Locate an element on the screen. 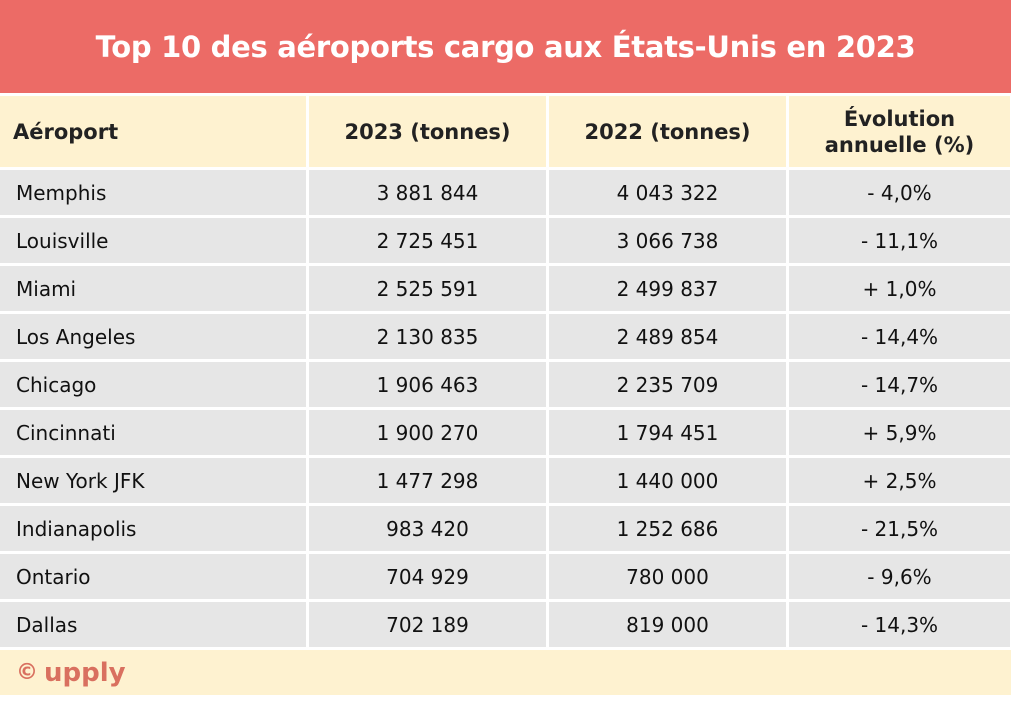  cell-tonnes-2022: 2 235 709 is located at coordinates (667, 384).